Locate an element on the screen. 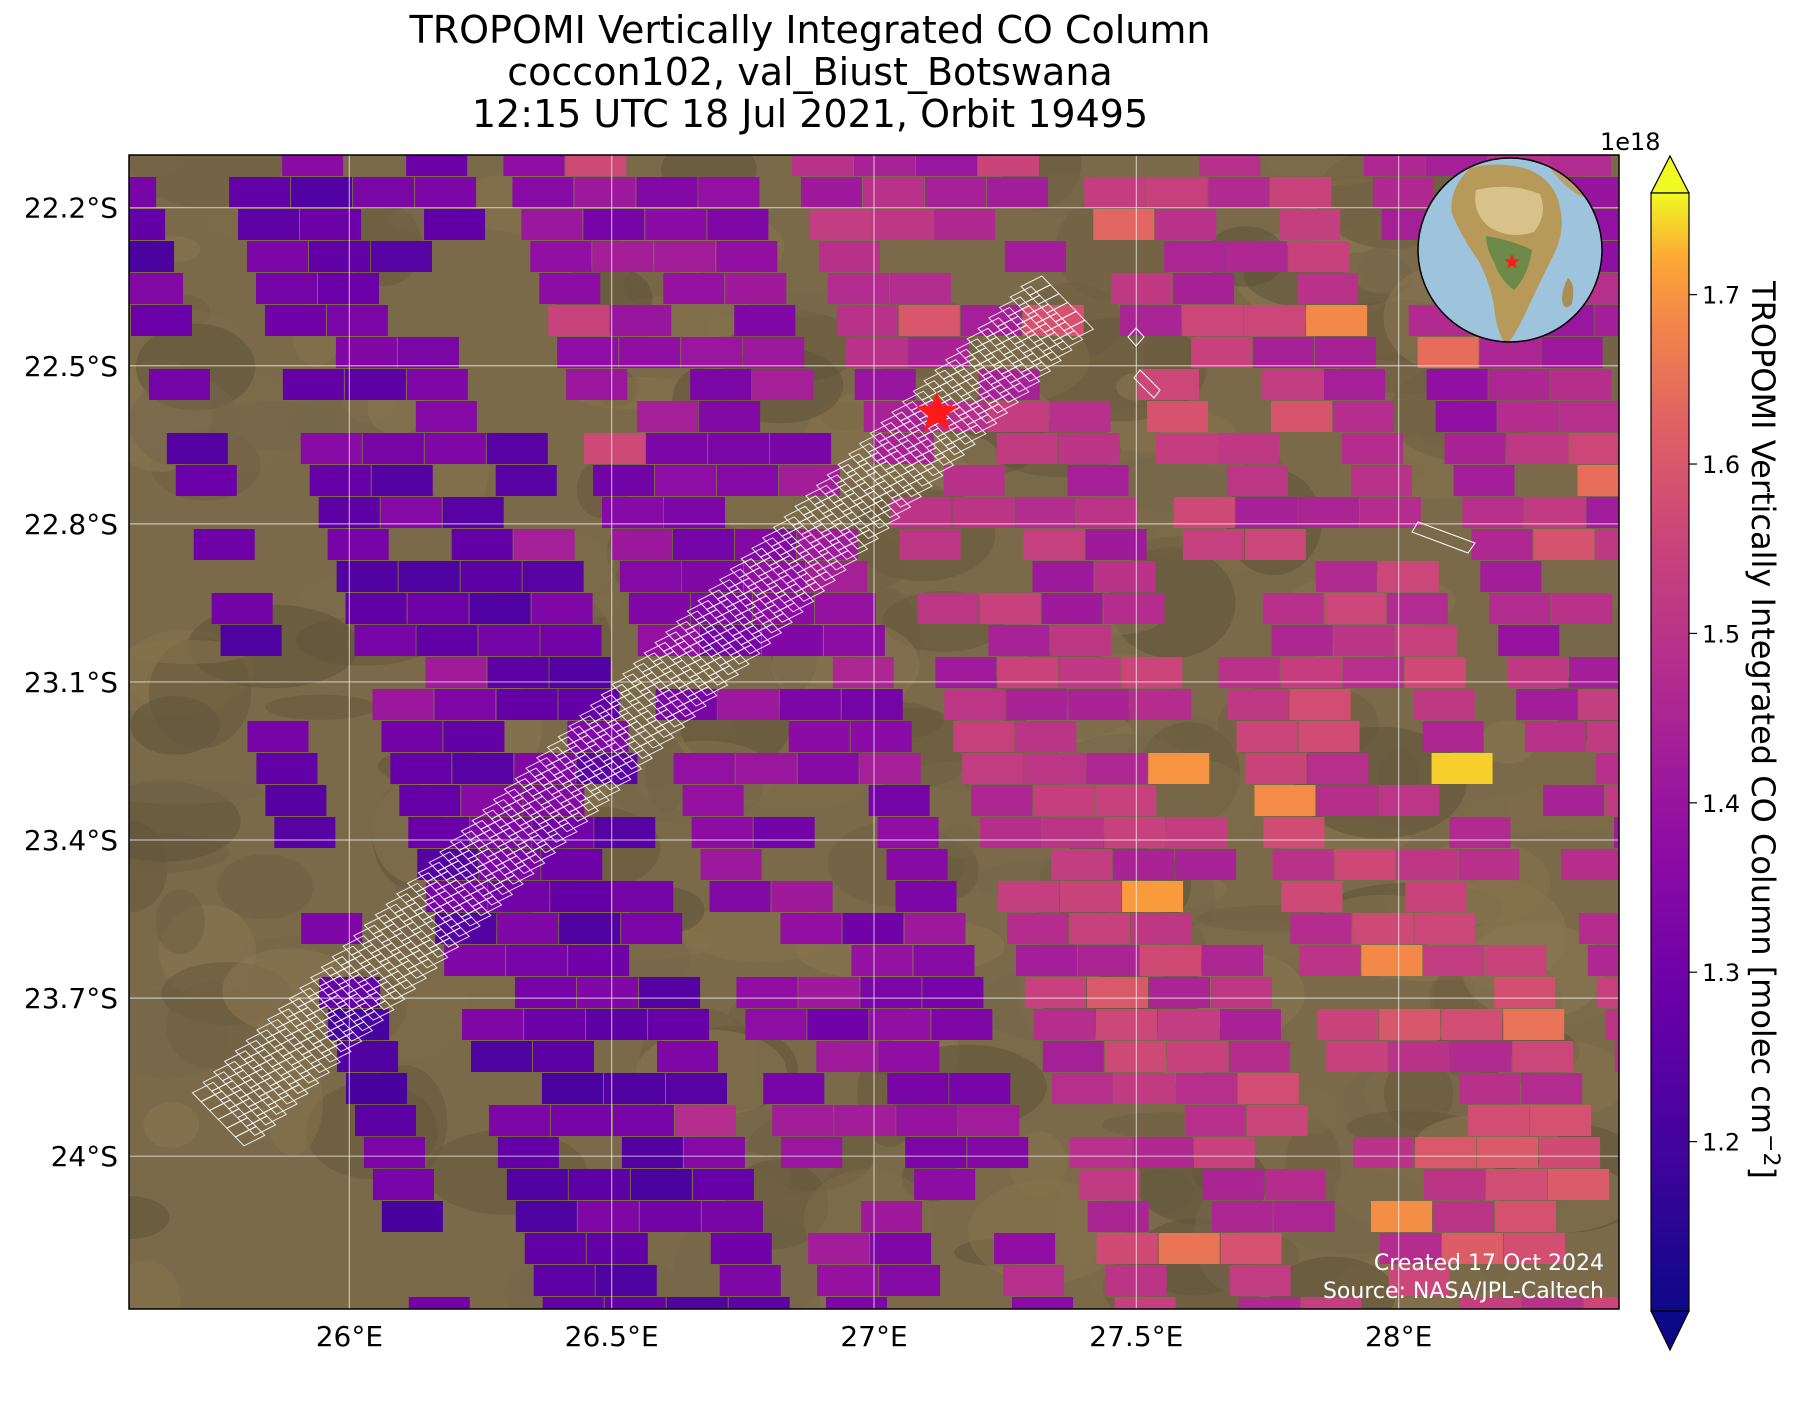  colorbar-tick-label: 1.4 is located at coordinates (1721, 804).